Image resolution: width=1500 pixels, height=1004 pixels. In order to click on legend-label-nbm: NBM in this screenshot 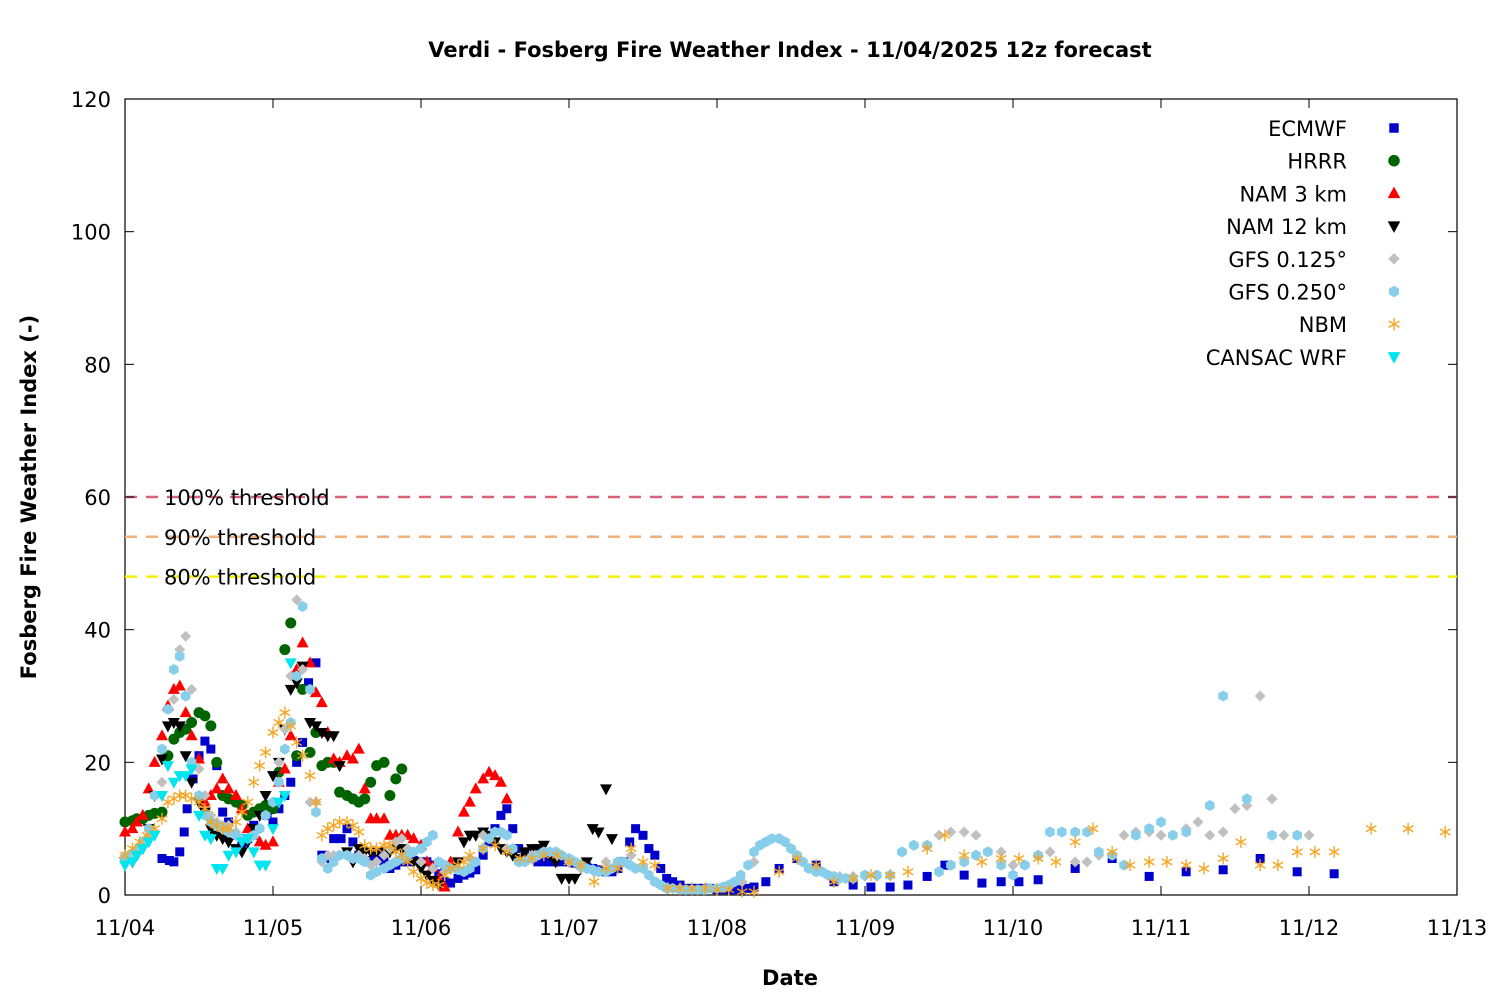, I will do `click(1323, 325)`.